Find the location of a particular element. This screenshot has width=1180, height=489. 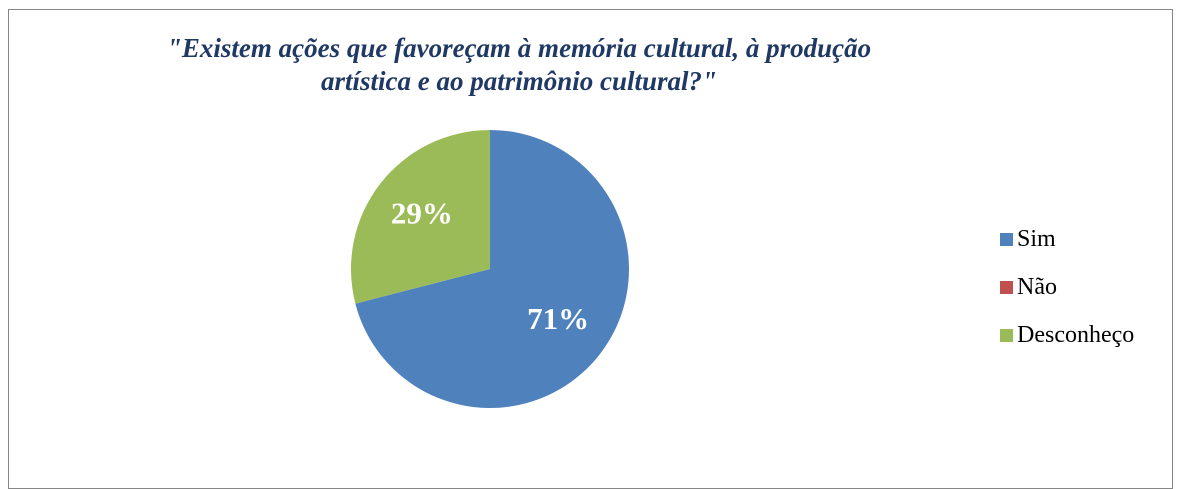

data-label-sim: 71% is located at coordinates (558, 318).